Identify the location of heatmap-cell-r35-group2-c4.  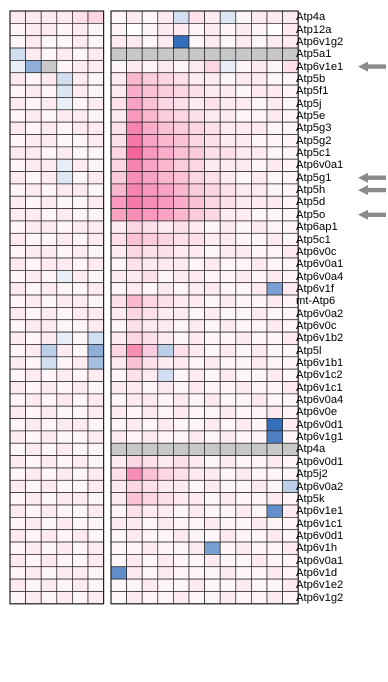
(181, 449).